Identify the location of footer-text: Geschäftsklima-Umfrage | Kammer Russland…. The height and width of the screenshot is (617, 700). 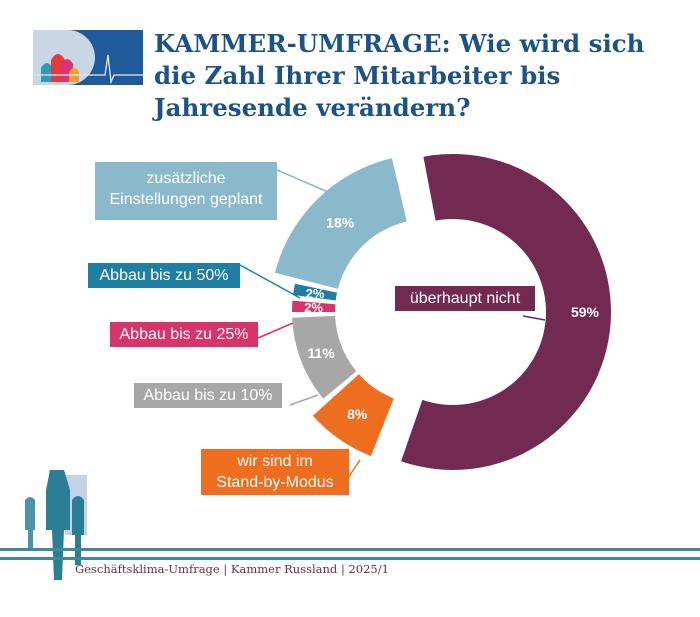
(232, 569).